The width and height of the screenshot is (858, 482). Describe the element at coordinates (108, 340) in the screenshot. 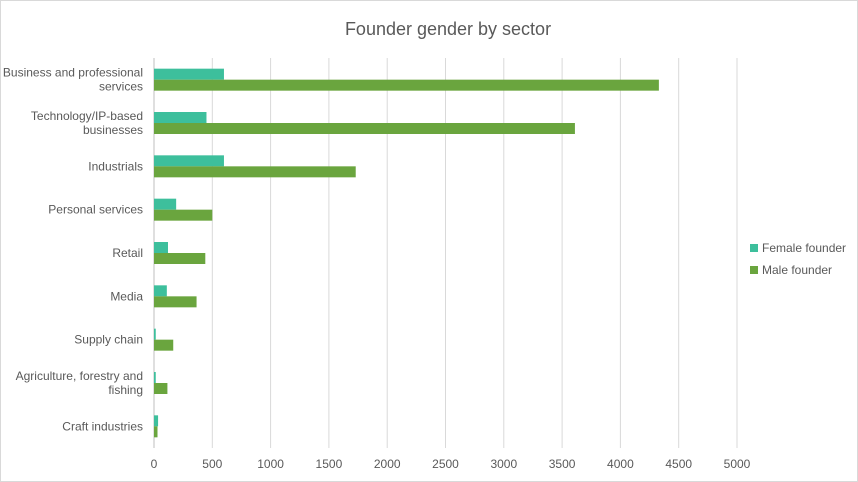

I see `category-label: Supply chain` at that location.